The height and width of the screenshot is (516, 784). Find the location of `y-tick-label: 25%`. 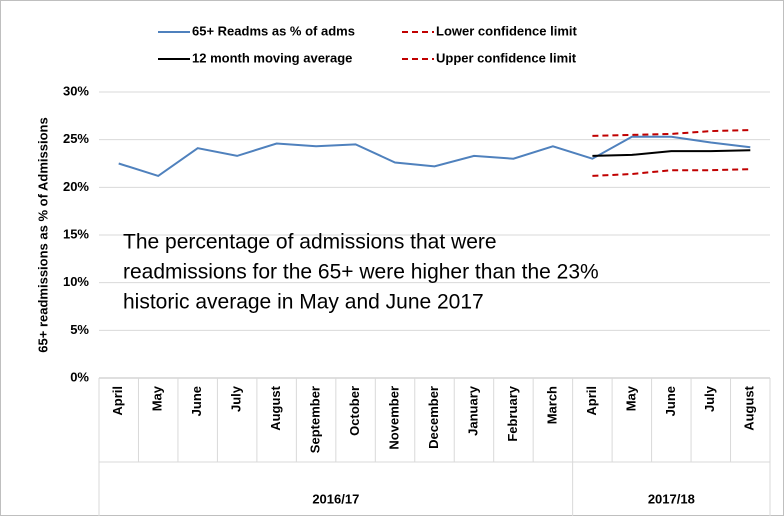

y-tick-label: 25% is located at coordinates (76, 138).